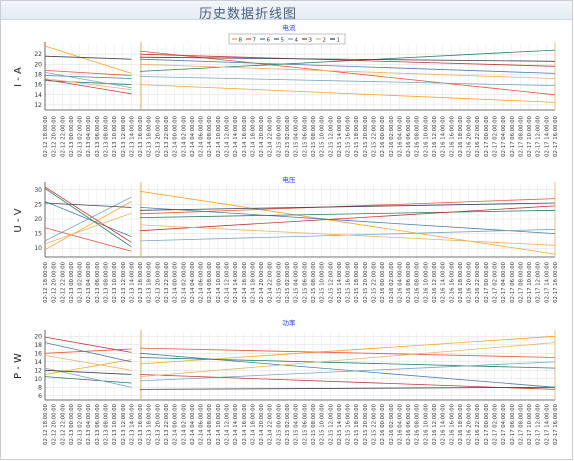 The height and width of the screenshot is (461, 574). What do you see at coordinates (323, 423) in the screenshot?
I see `x-tick-label: 02-15 10:00:00` at bounding box center [323, 423].